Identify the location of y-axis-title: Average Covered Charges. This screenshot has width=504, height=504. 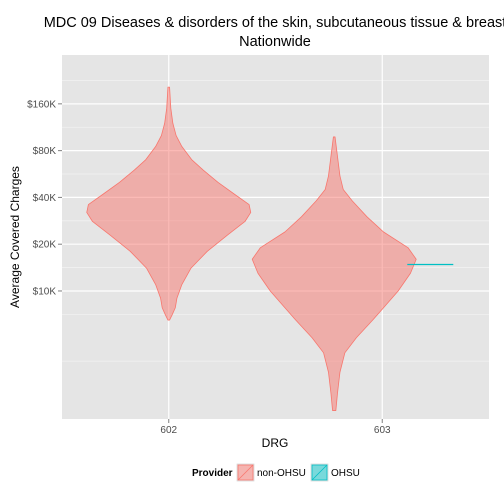
(15, 237).